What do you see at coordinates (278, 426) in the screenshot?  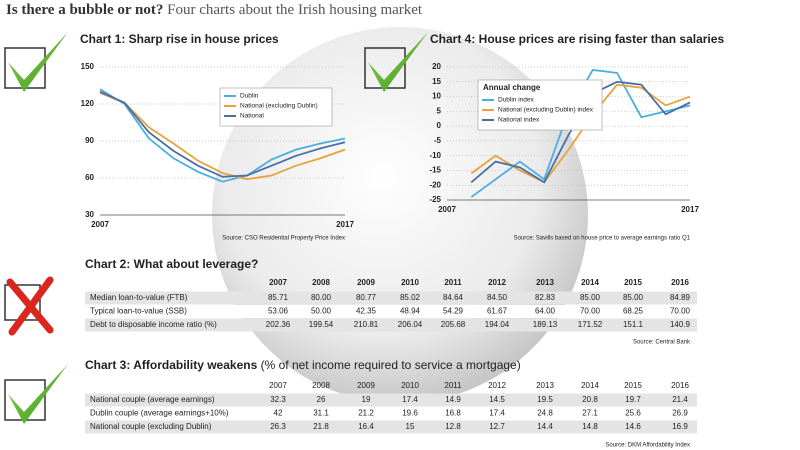 I see `cell: 26.3` at bounding box center [278, 426].